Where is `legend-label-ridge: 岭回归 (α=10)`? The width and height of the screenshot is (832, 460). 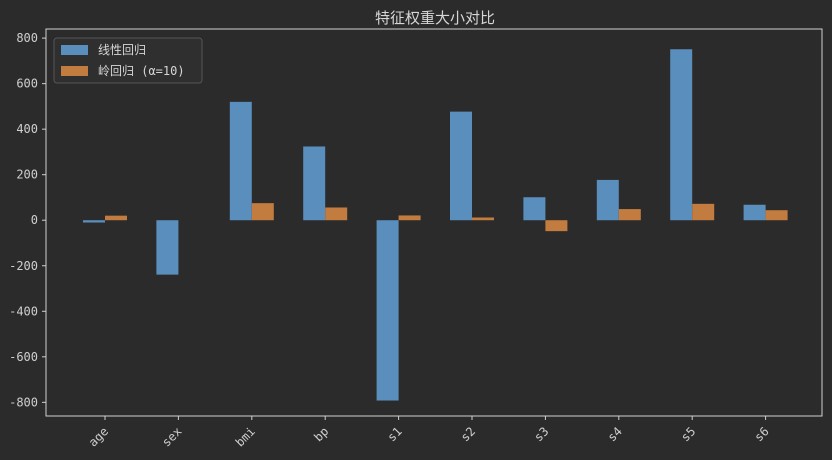
legend-label-ridge: 岭回归 (α=10) is located at coordinates (141, 71).